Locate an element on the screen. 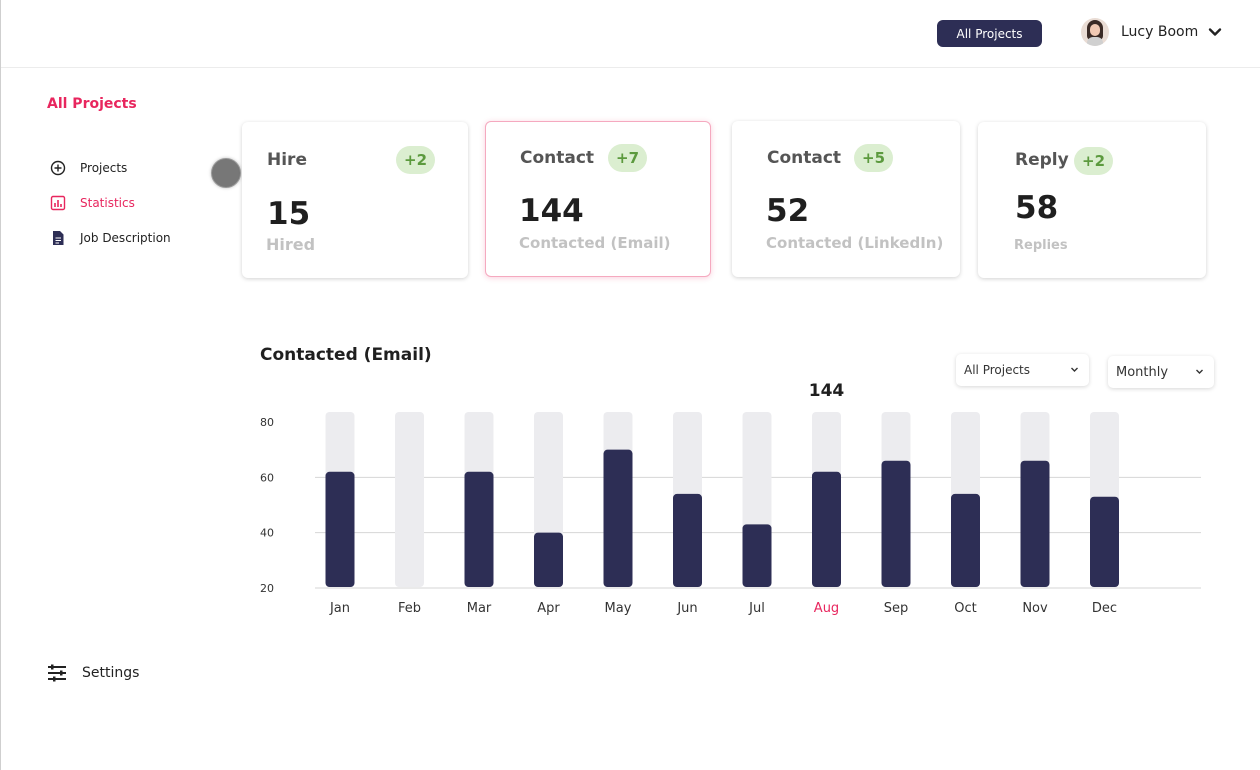  sidebar-item-statistics: Statistics is located at coordinates (92, 203).